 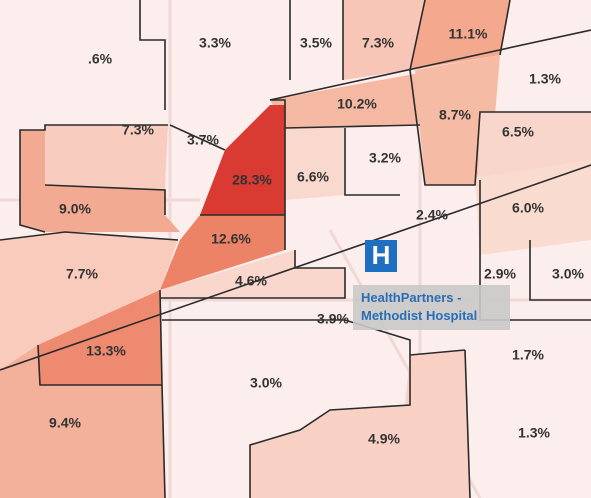 What do you see at coordinates (432, 215) in the screenshot?
I see `region-label: 2.4%` at bounding box center [432, 215].